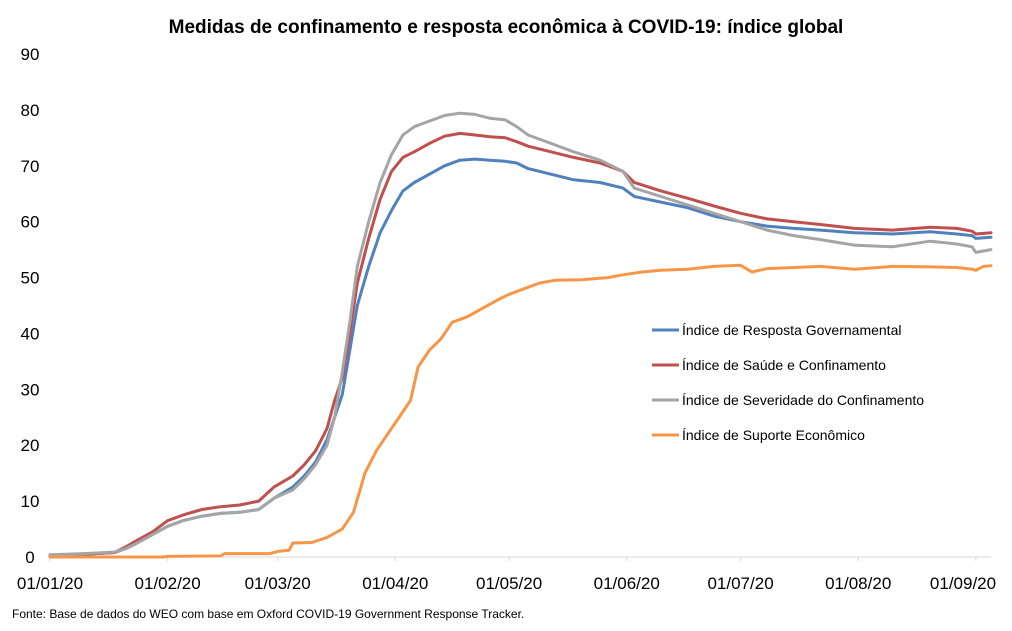 This screenshot has height=631, width=1012. I want to click on y-tick-label: 80, so click(30, 110).